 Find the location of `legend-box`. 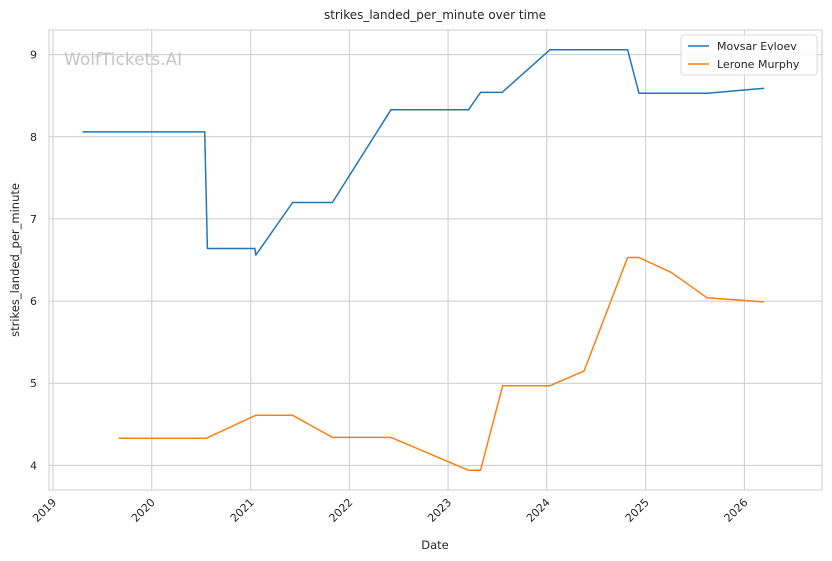

legend-box is located at coordinates (749, 55).